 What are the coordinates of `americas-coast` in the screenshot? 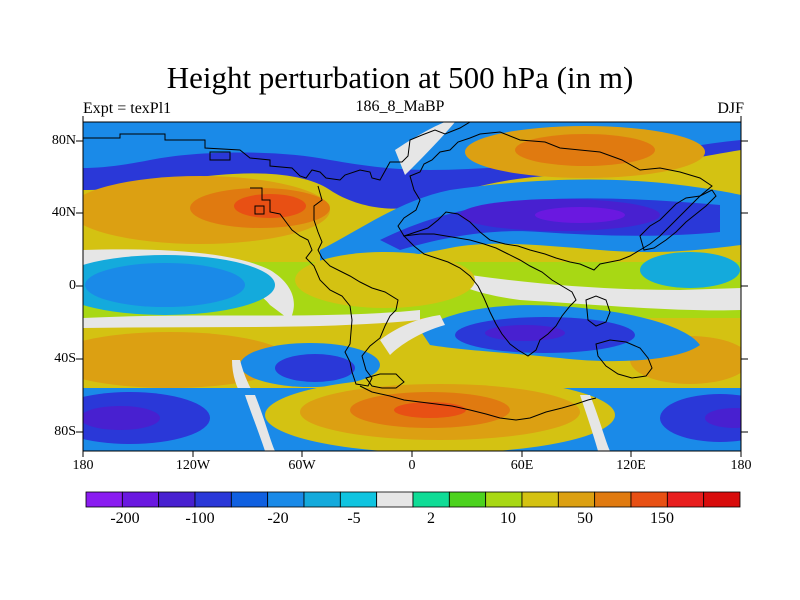 It's located at (324, 286).